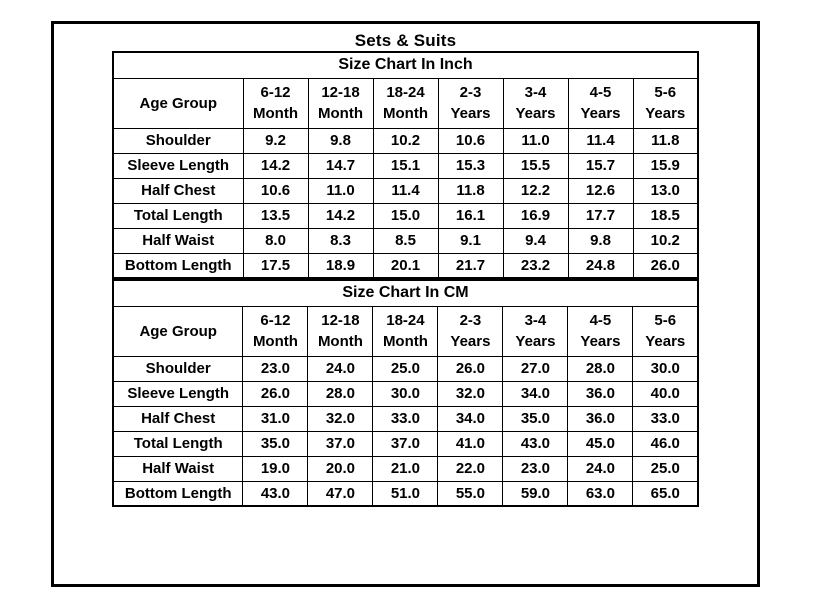 Image resolution: width=825 pixels, height=608 pixels. I want to click on cell: 12.6, so click(600, 190).